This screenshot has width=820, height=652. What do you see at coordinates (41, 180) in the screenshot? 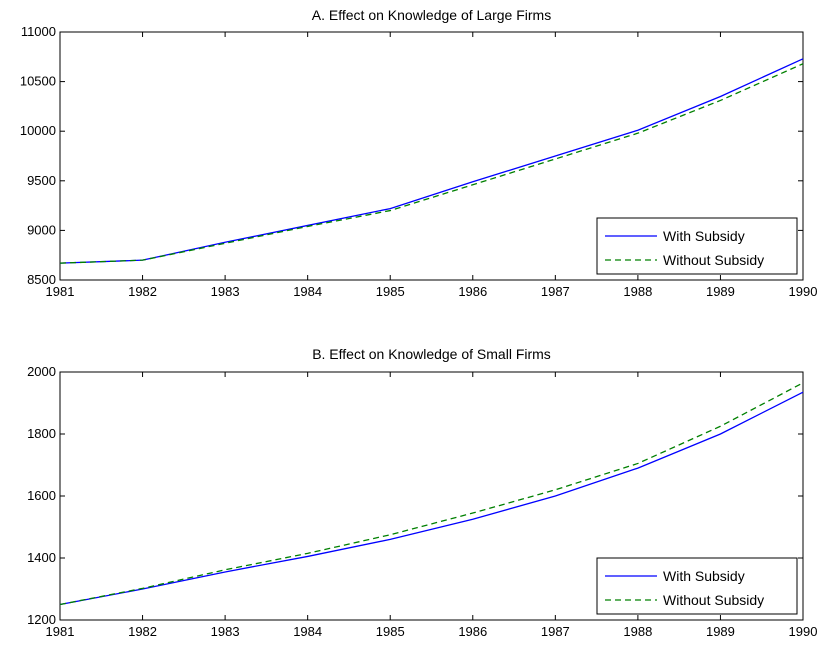
I see `y-tick-label: 9500` at bounding box center [41, 180].